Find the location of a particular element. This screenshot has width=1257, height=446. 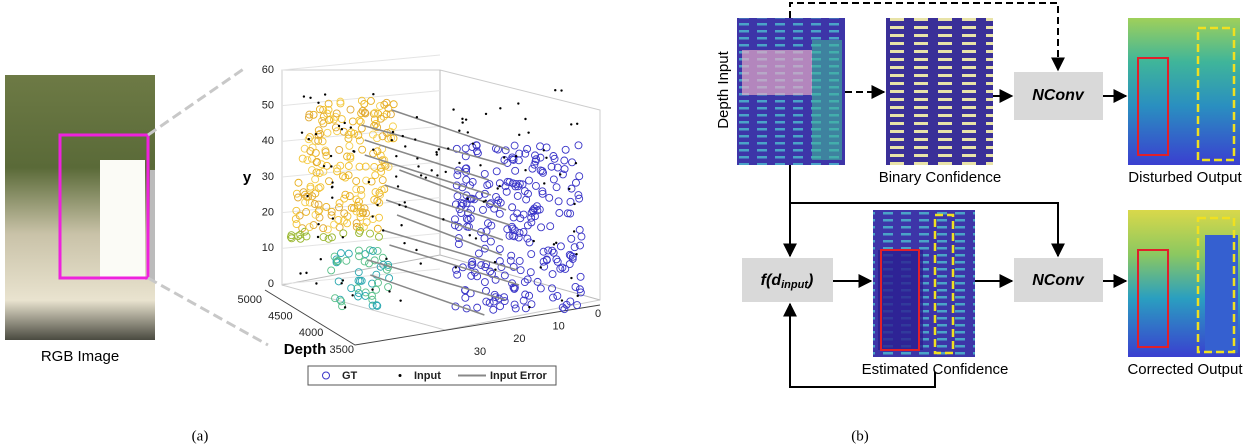

image-label: RGB Image is located at coordinates (80, 356).